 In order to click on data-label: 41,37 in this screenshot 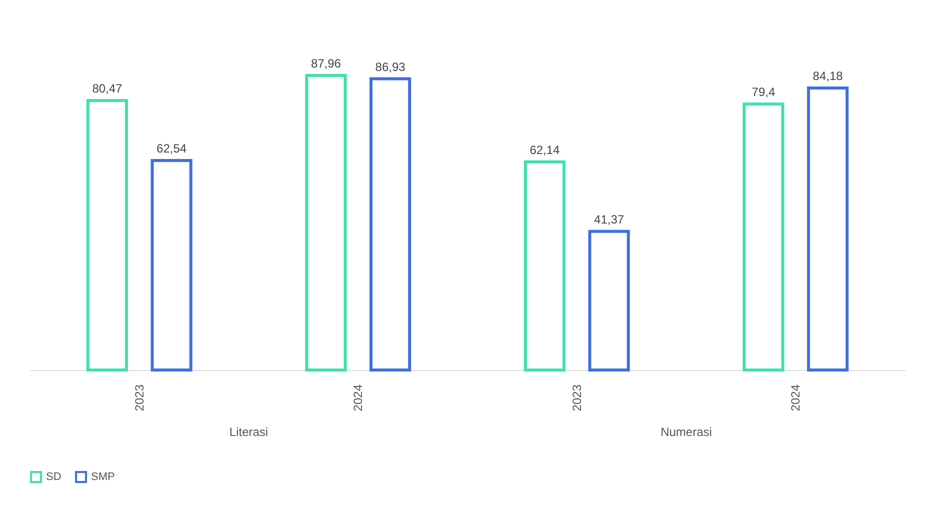, I will do `click(609, 219)`.